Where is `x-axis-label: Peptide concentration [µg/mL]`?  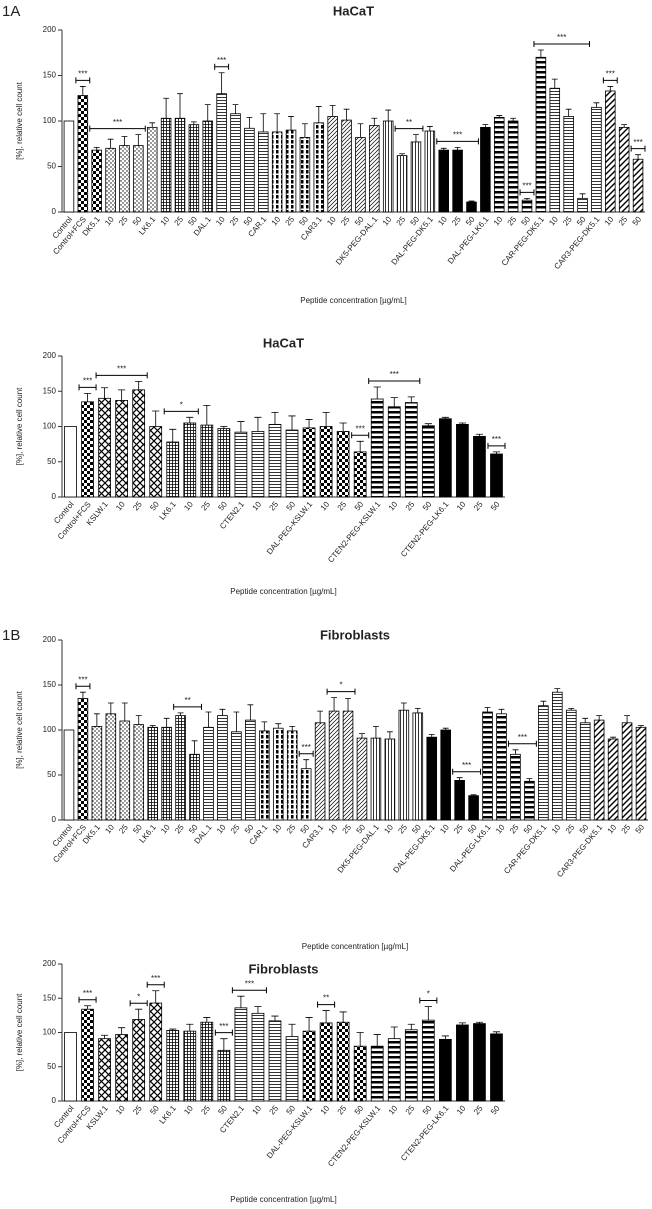
x-axis-label: Peptide concentration [µg/mL] is located at coordinates (355, 946).